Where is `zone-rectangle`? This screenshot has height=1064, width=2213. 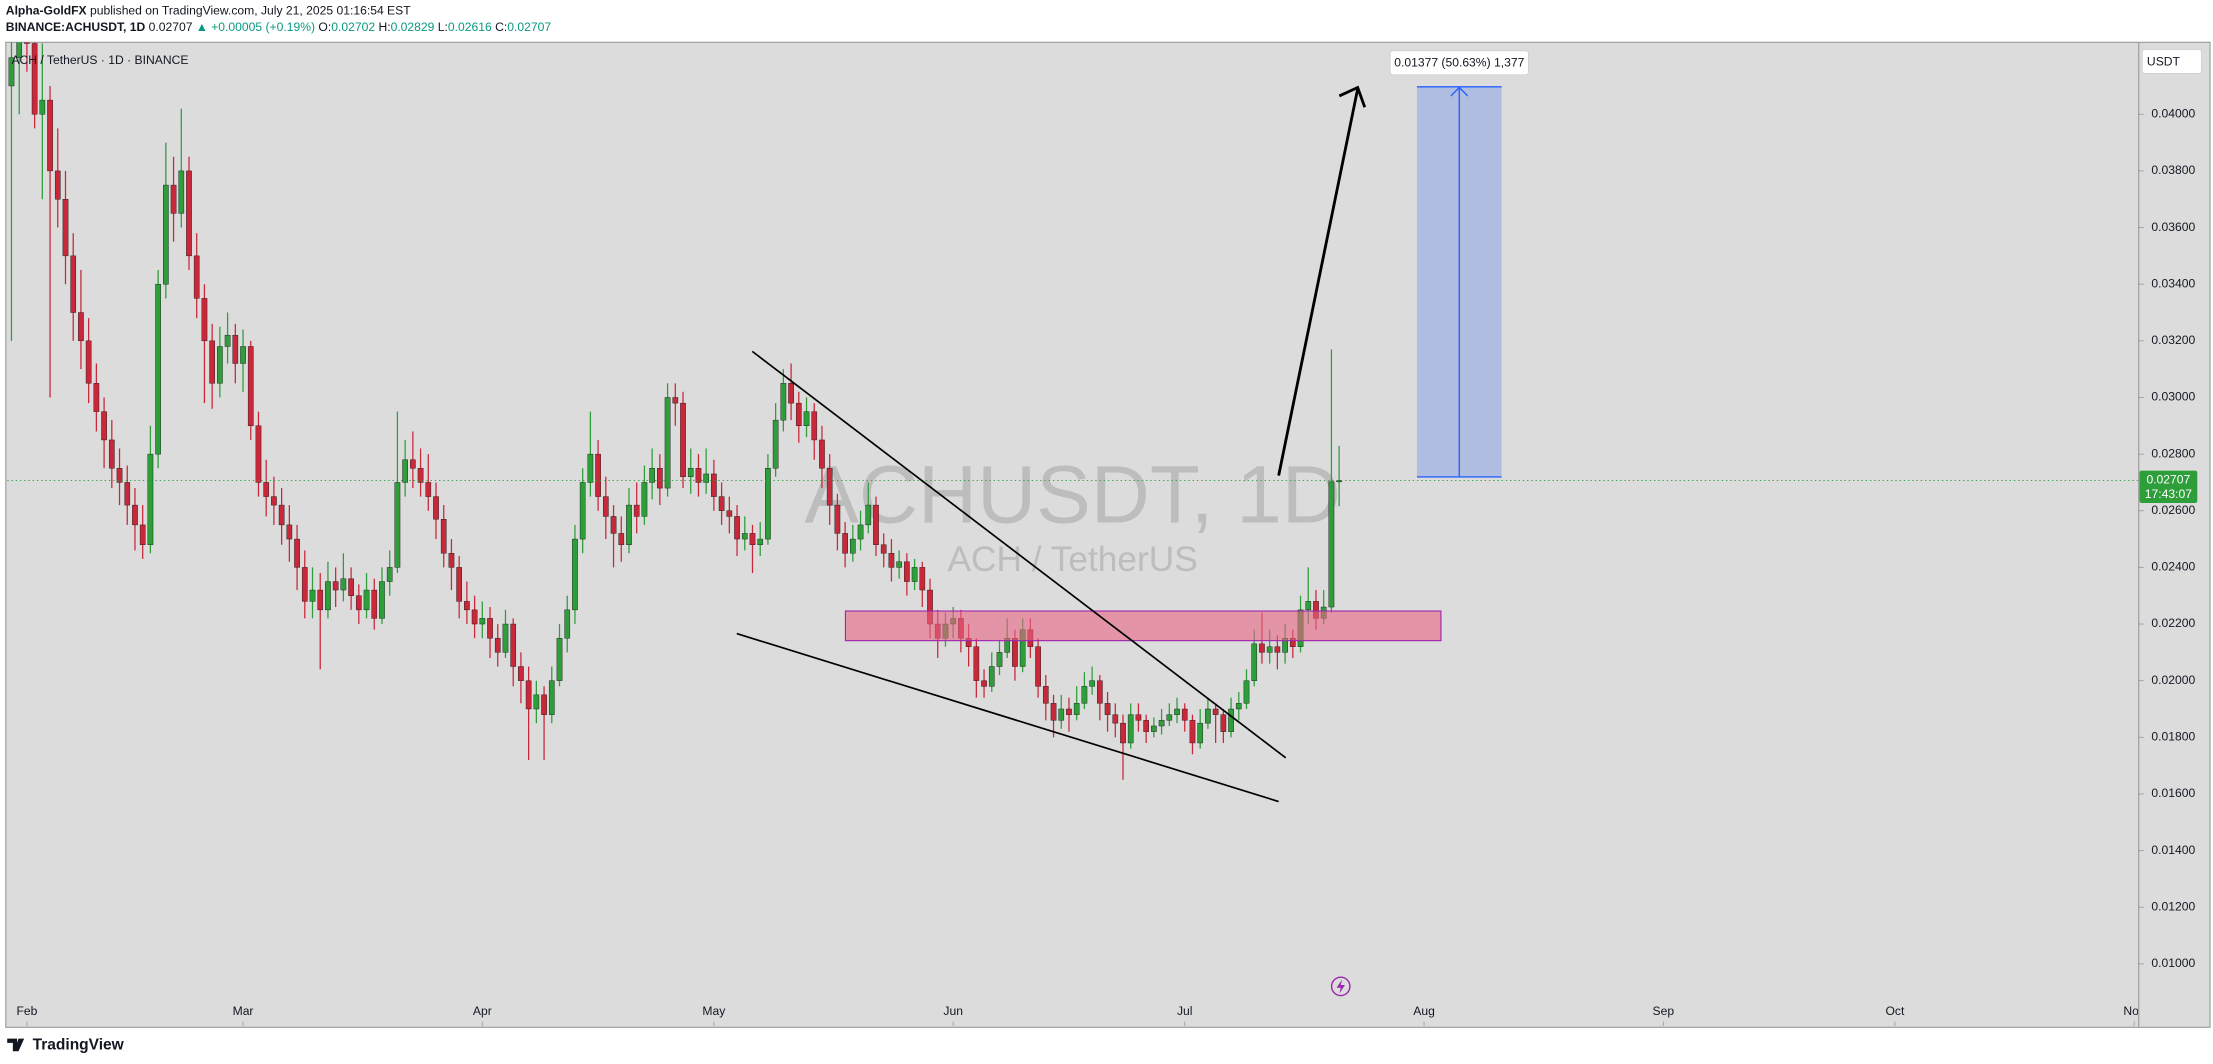
zone-rectangle is located at coordinates (1143, 626).